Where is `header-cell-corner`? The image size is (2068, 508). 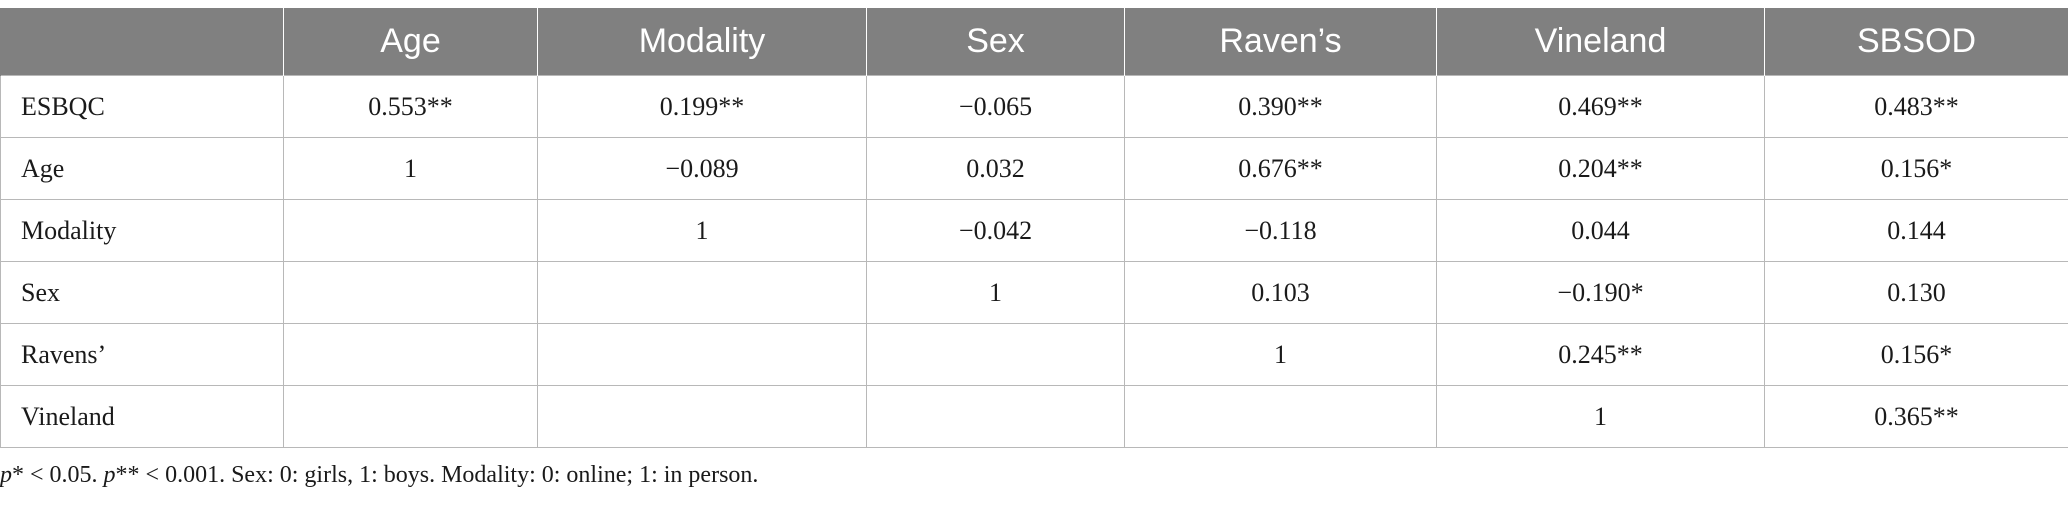 header-cell-corner is located at coordinates (142, 42).